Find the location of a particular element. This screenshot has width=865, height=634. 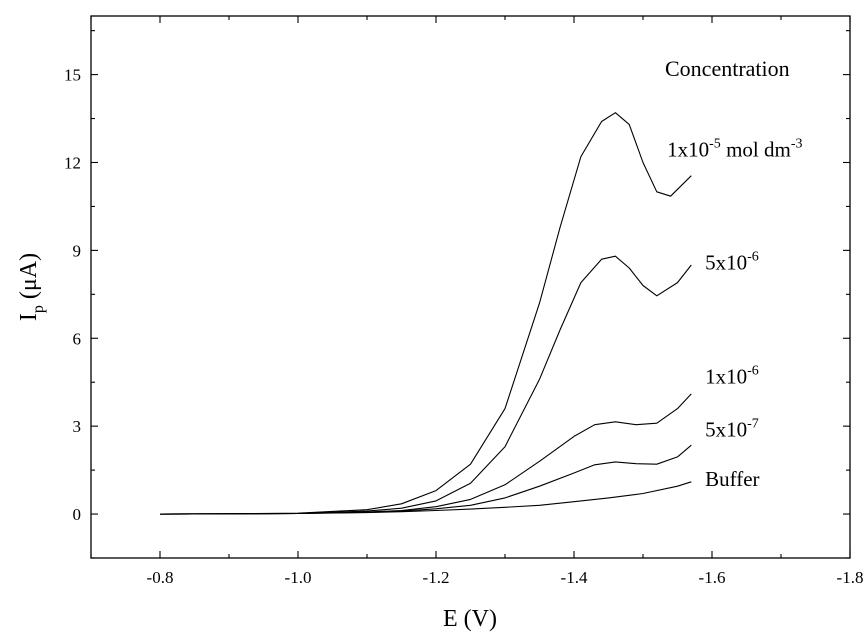

x-tick-label: -0.8 is located at coordinates (160, 577).